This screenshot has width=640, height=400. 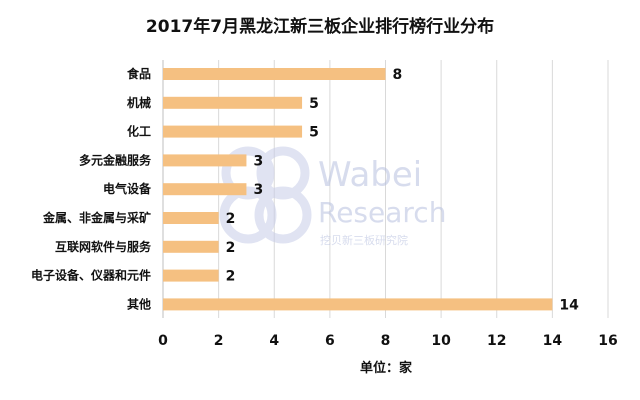 What do you see at coordinates (265, 195) in the screenshot?
I see `watermark-logo` at bounding box center [265, 195].